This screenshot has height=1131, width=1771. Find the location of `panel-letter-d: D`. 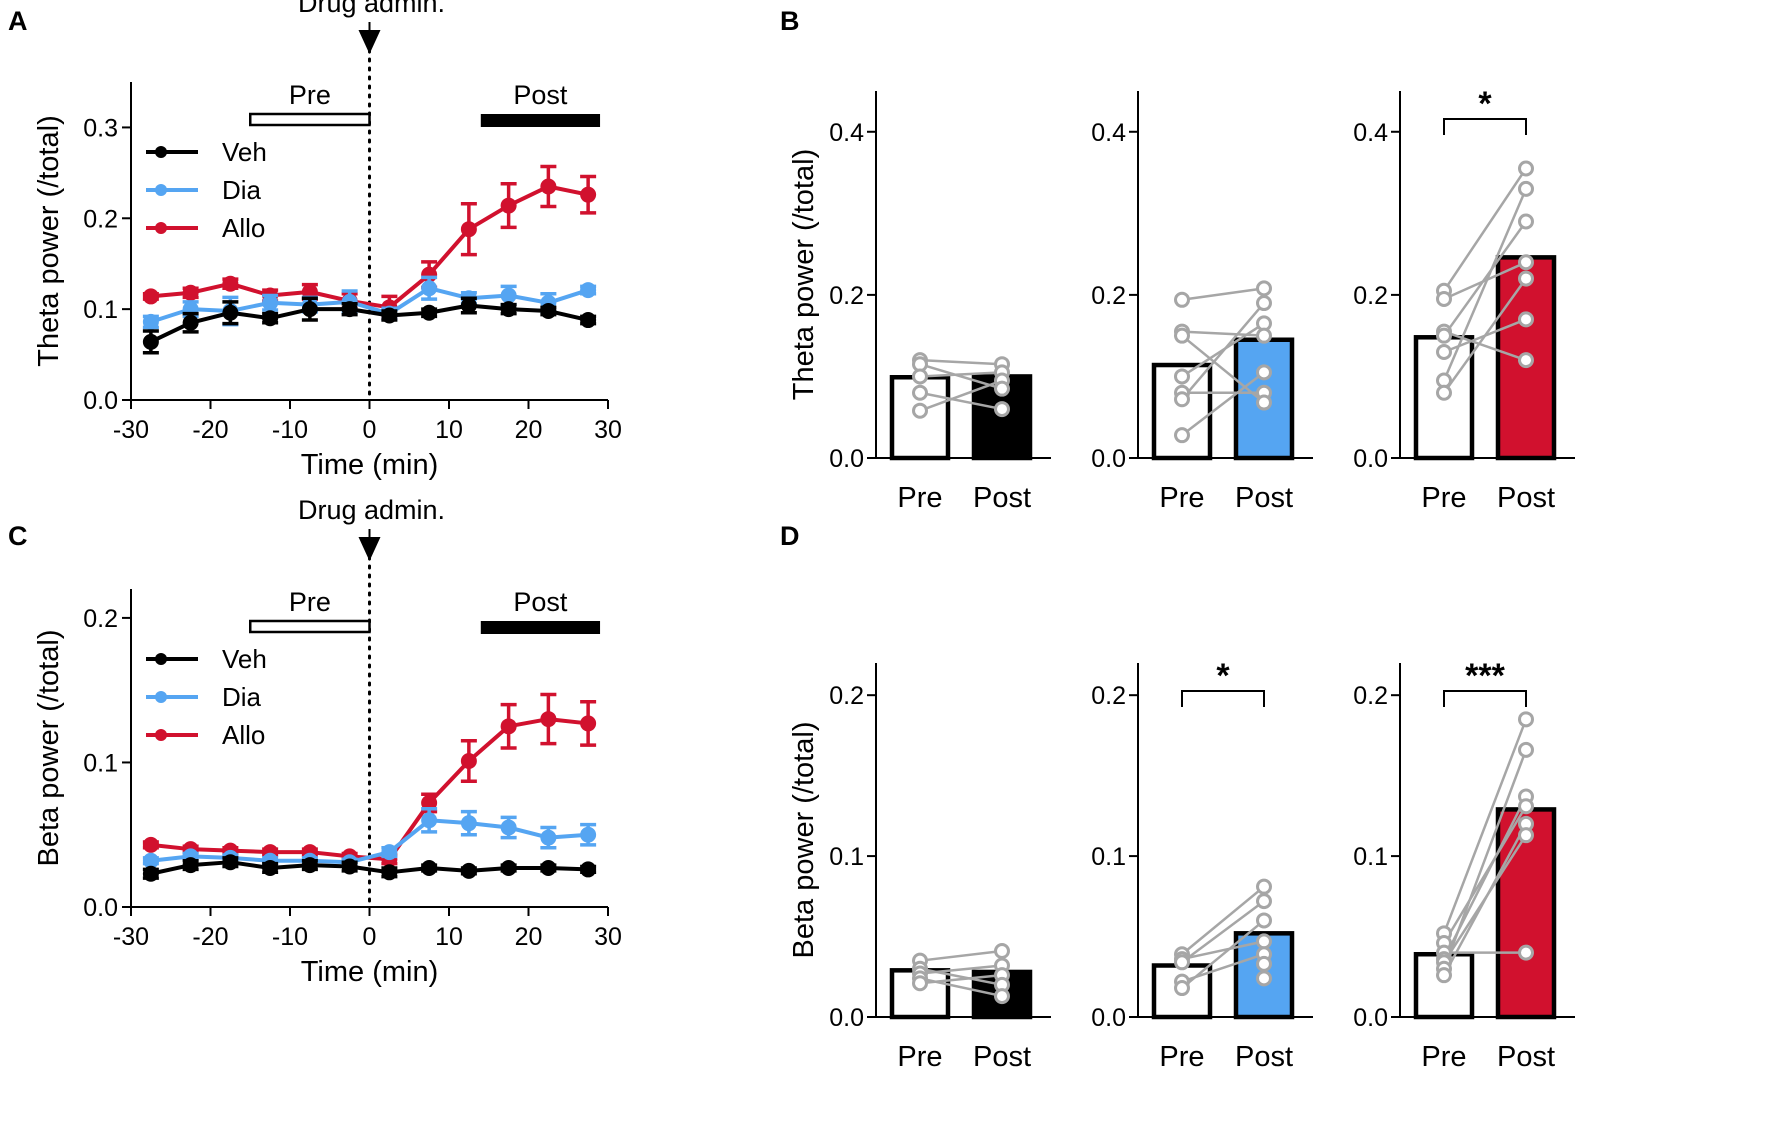

panel-letter-d: D is located at coordinates (790, 536).